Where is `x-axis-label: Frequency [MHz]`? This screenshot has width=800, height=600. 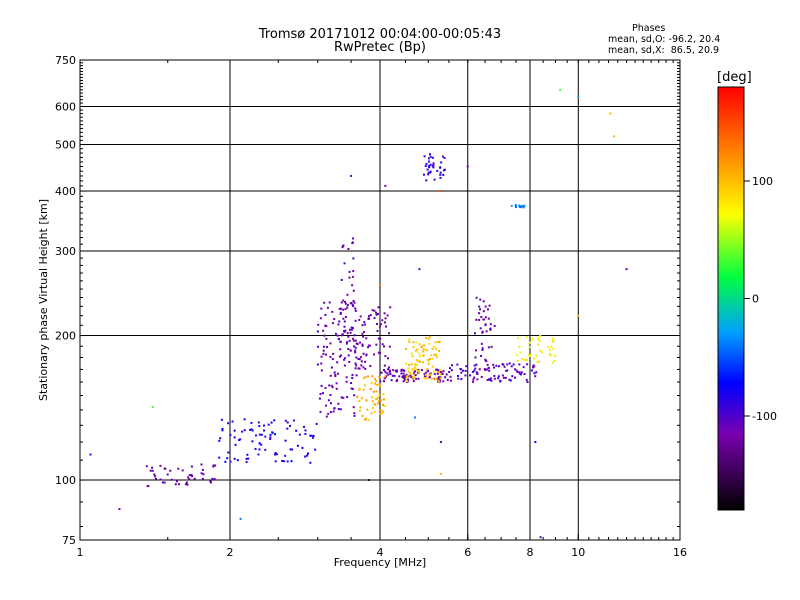 x-axis-label: Frequency [MHz] is located at coordinates (380, 562).